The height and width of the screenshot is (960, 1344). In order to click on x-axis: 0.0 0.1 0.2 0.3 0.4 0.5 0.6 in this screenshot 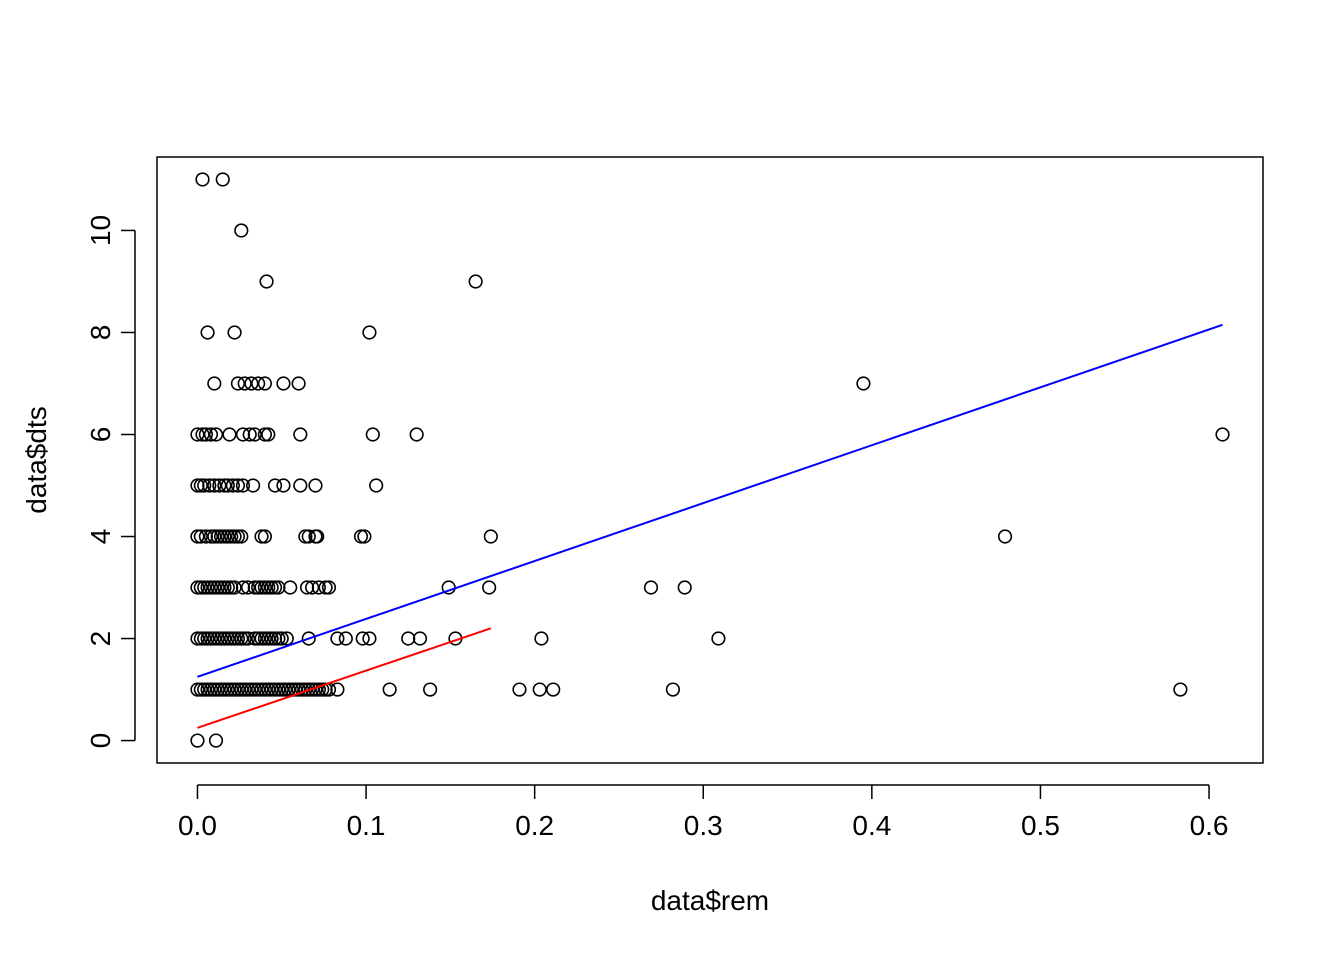, I will do `click(703, 812)`.